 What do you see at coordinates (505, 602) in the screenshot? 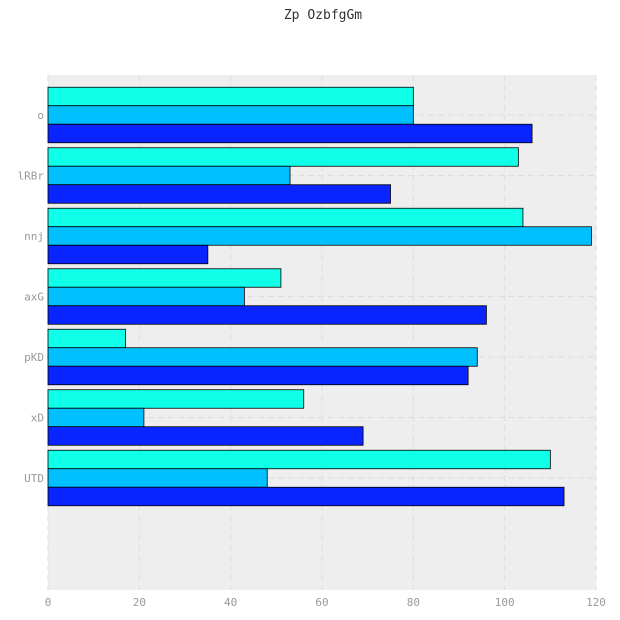
I see `x-tick-label: 100` at bounding box center [505, 602].